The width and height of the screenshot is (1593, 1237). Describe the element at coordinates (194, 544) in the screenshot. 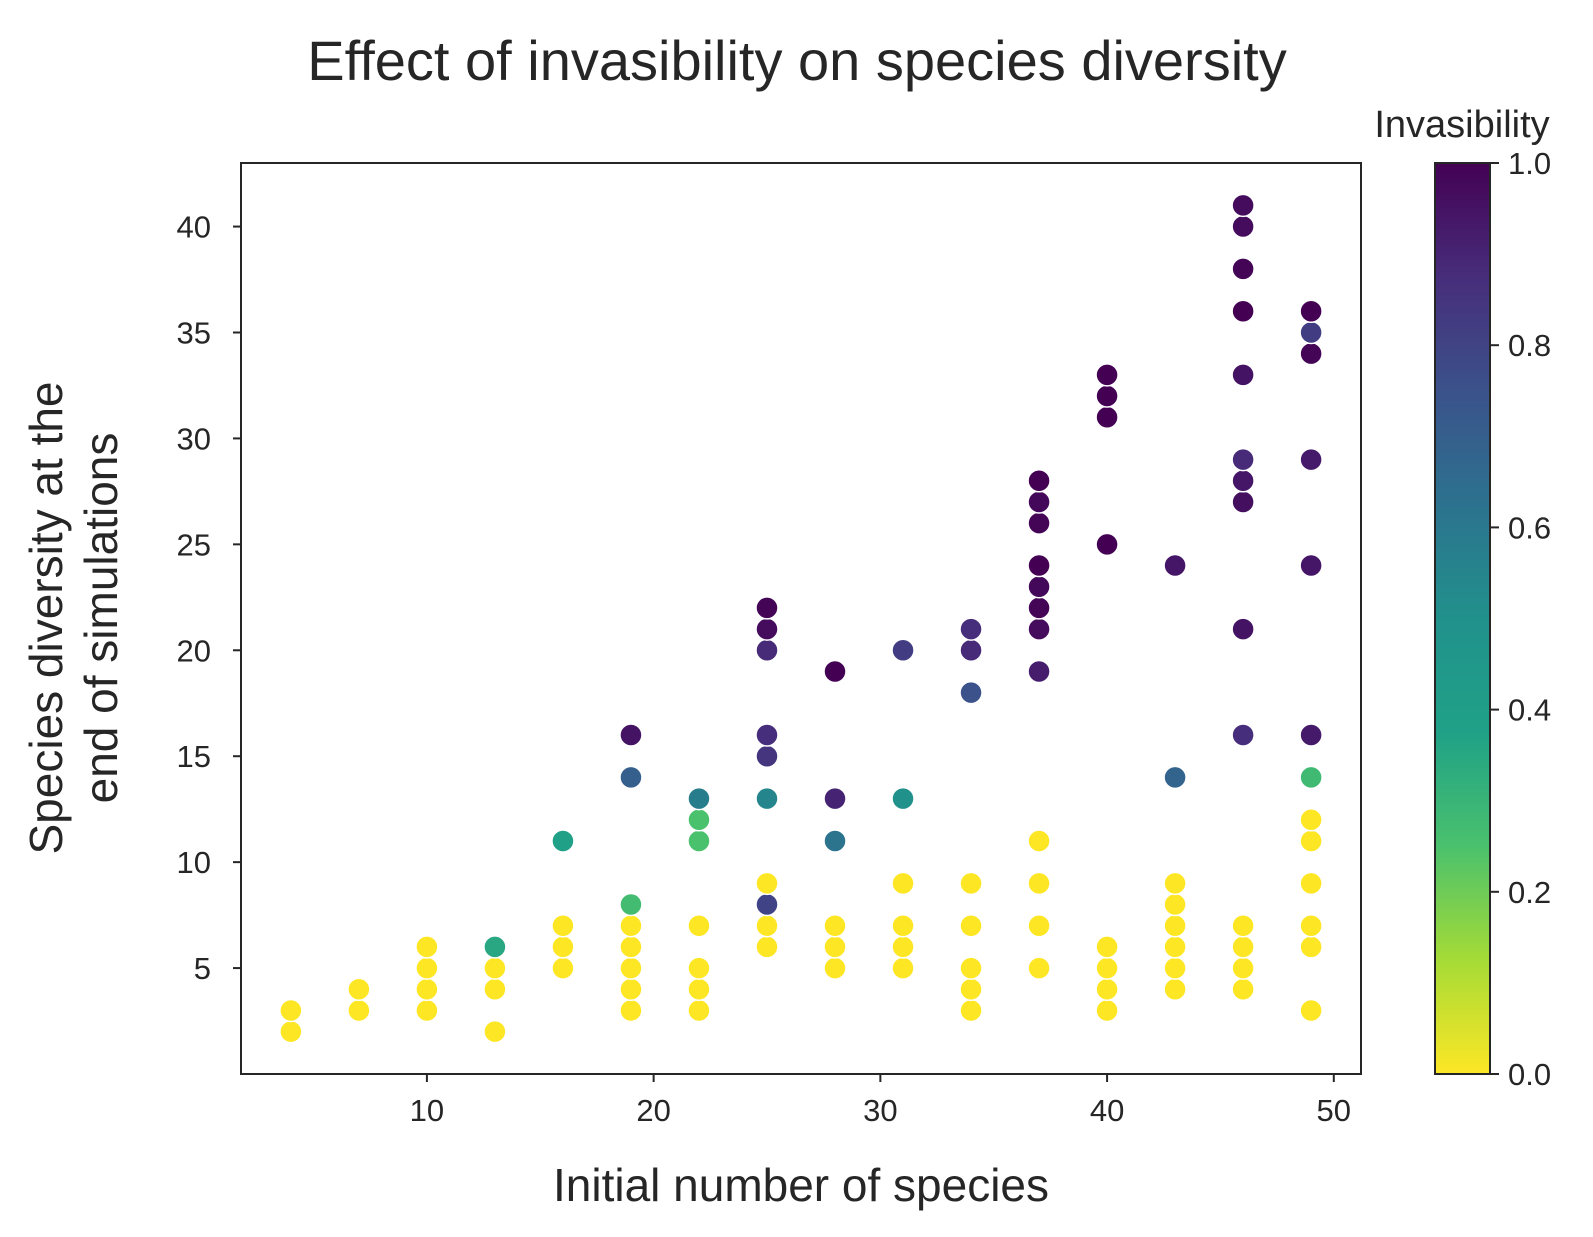

I see `y-tick-label: 25` at that location.